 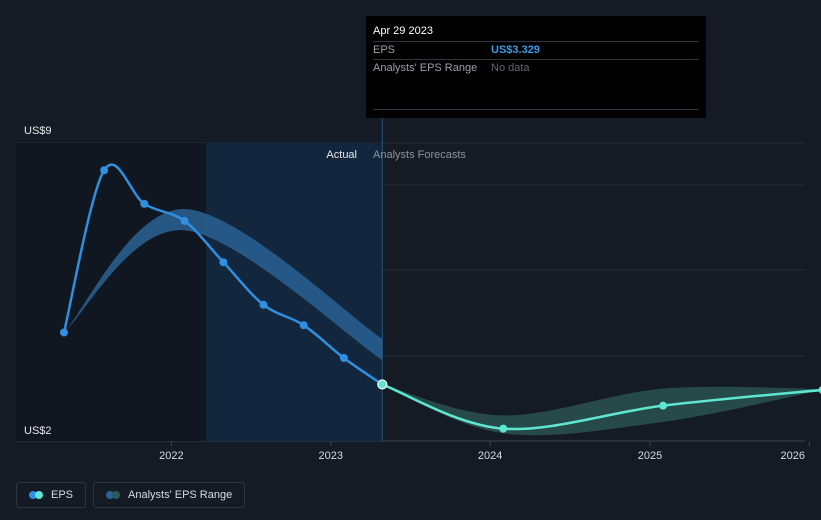 What do you see at coordinates (793, 456) in the screenshot?
I see `x-tick-label-2026: 2026` at bounding box center [793, 456].